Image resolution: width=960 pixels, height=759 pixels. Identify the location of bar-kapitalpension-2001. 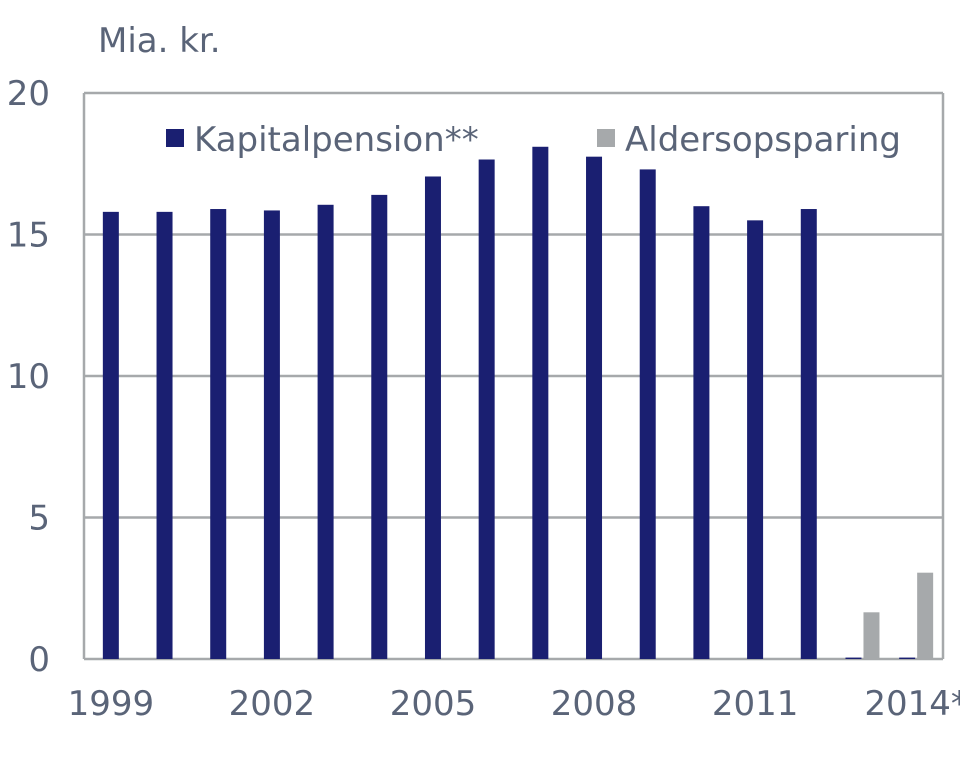
(218, 434).